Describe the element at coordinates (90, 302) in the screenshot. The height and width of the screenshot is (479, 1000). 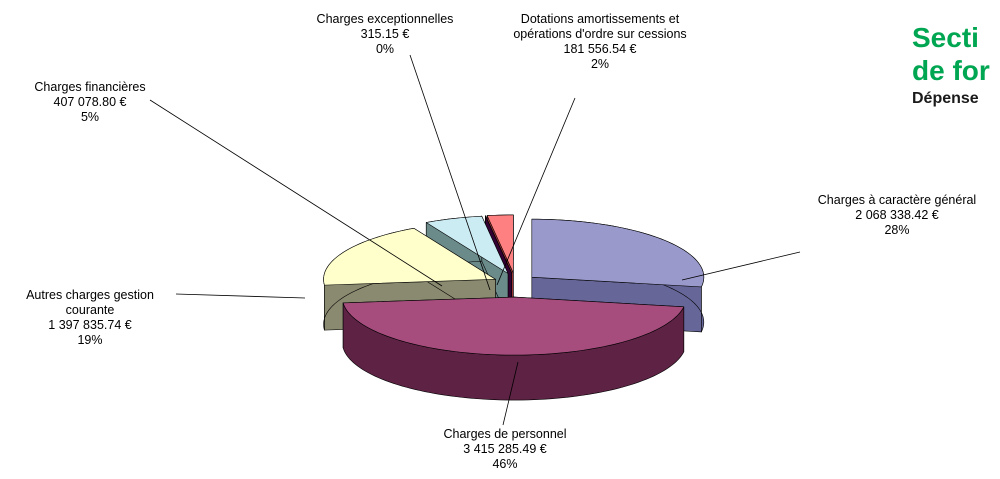
I see `category-label: Autres charges gestion courante` at that location.